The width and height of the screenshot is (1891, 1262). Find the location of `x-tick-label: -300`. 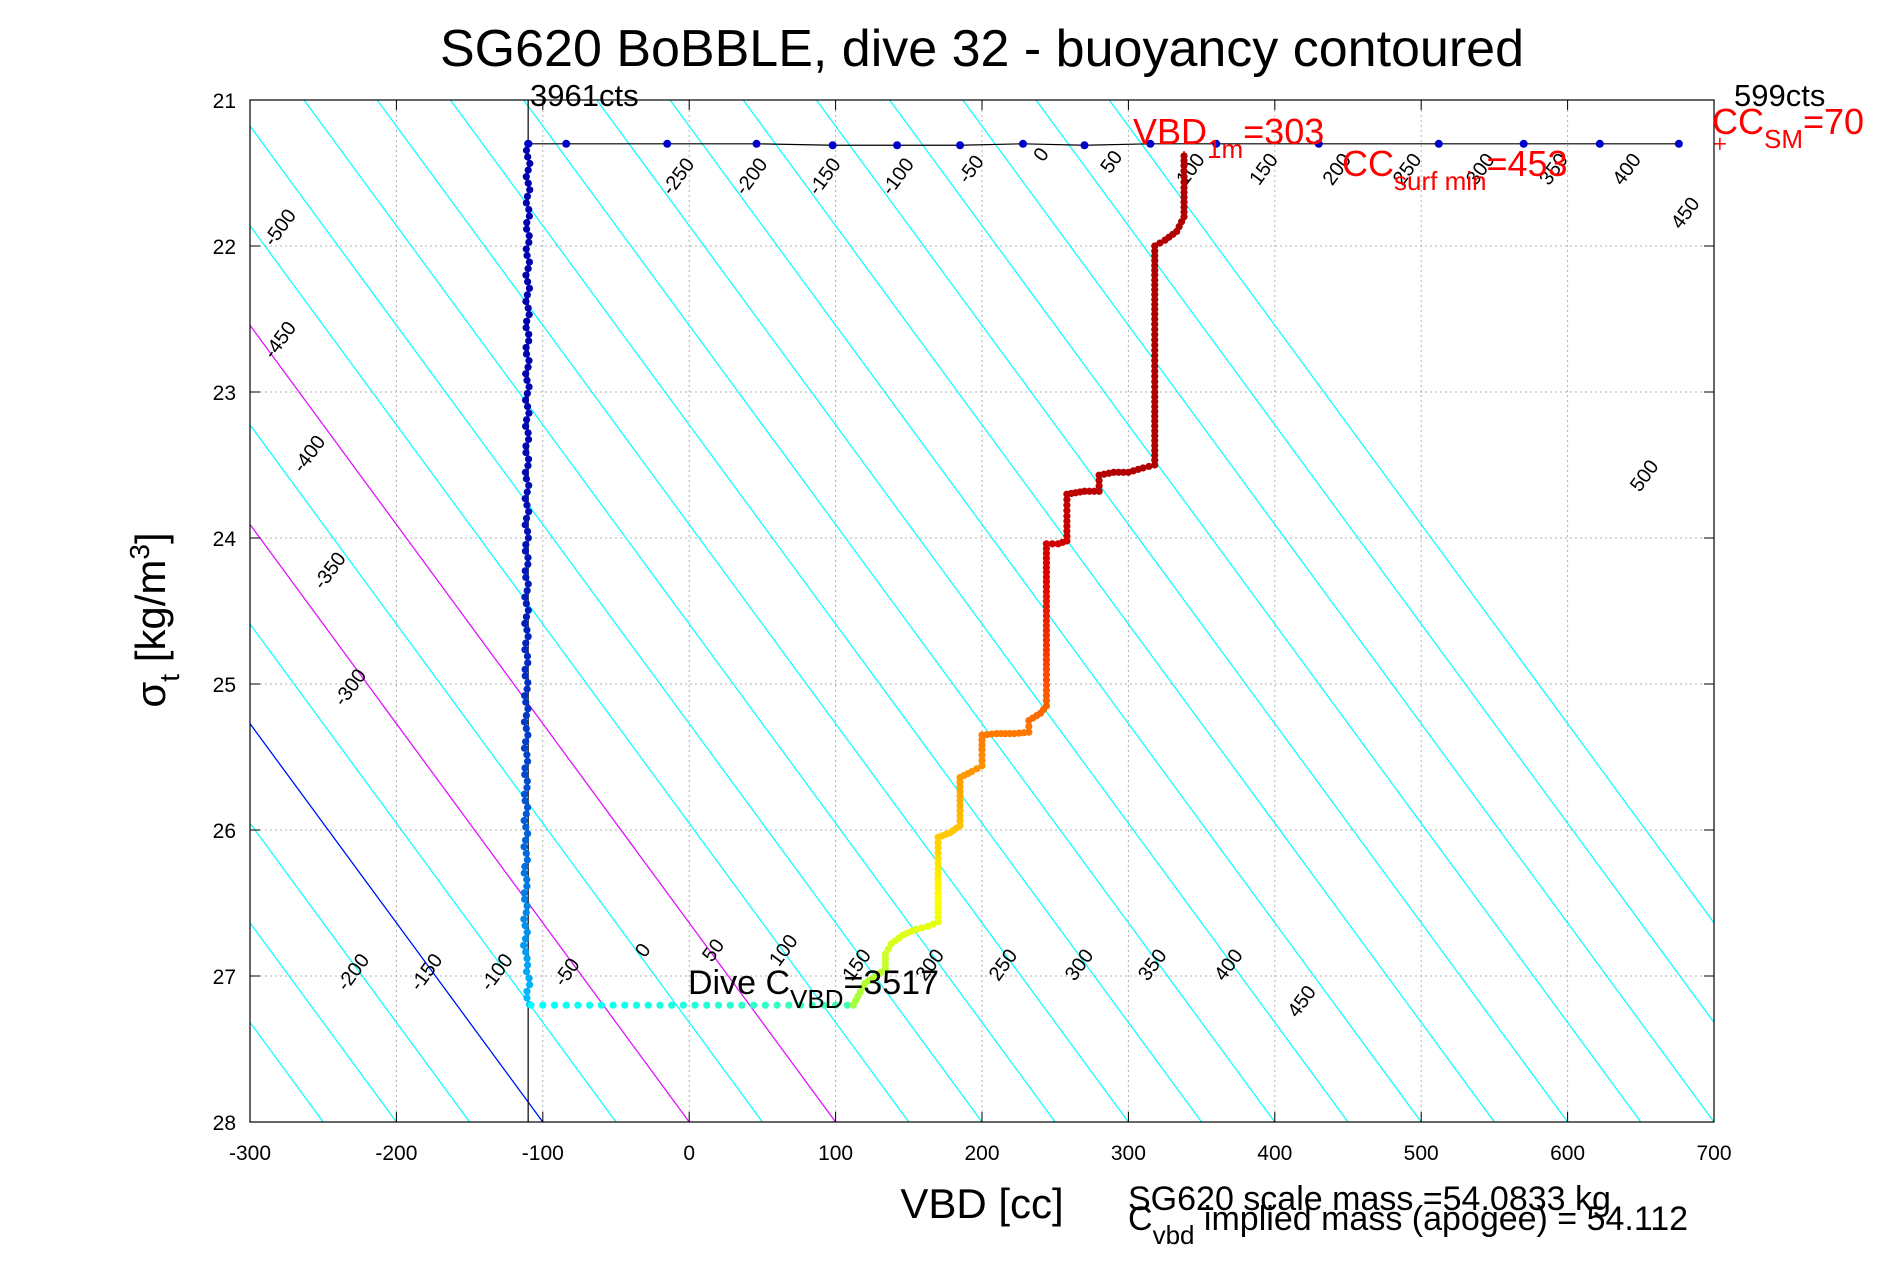

x-tick-label: -300 is located at coordinates (250, 1153).